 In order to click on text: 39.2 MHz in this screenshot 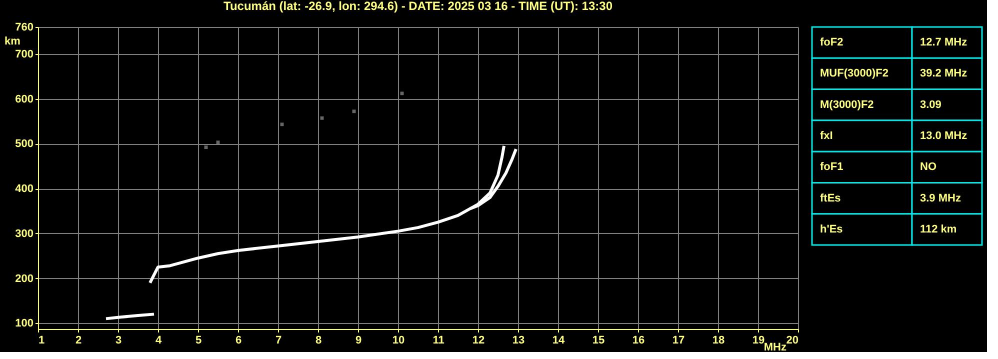, I will do `click(944, 74)`.